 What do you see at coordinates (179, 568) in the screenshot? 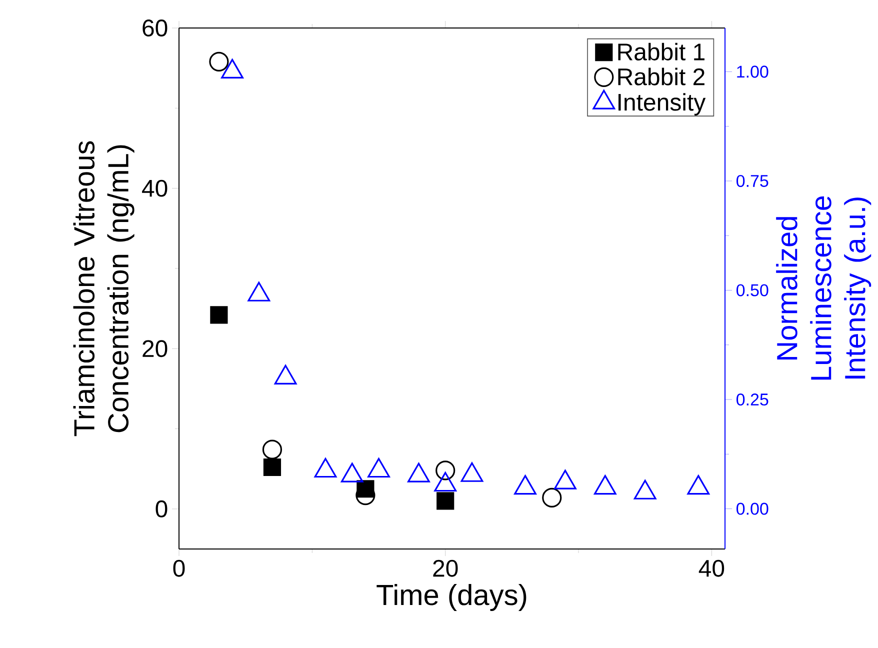
I see `x-tick-label: 0` at bounding box center [179, 568].